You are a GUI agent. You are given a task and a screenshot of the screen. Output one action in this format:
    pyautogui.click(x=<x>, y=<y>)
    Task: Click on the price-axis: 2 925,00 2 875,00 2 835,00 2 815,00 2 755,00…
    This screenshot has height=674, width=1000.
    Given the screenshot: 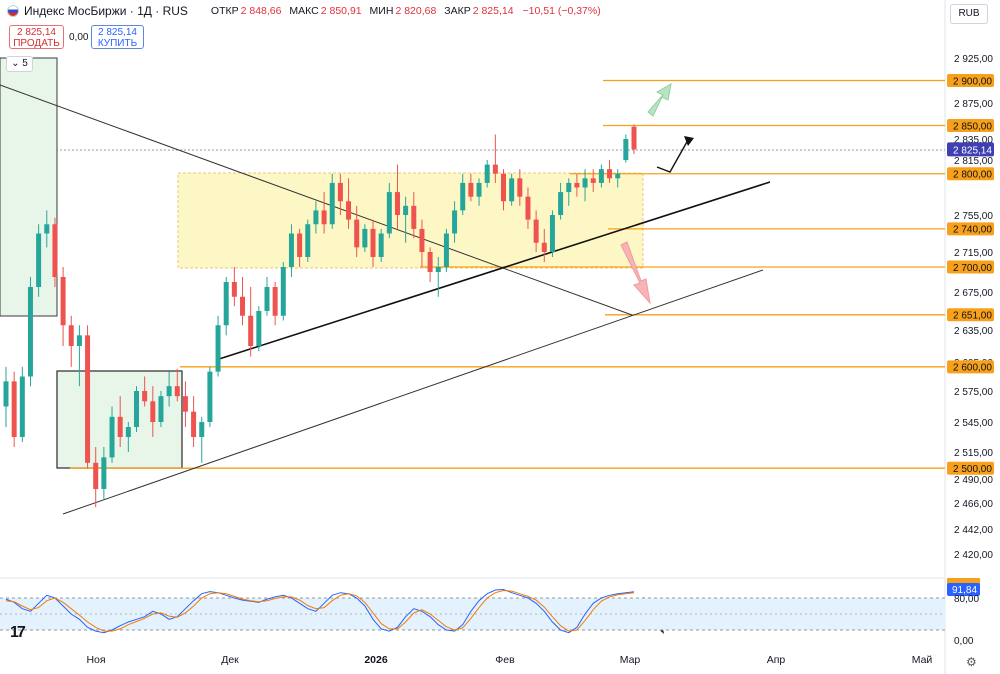 What is the action you would take?
    pyautogui.click(x=970, y=350)
    